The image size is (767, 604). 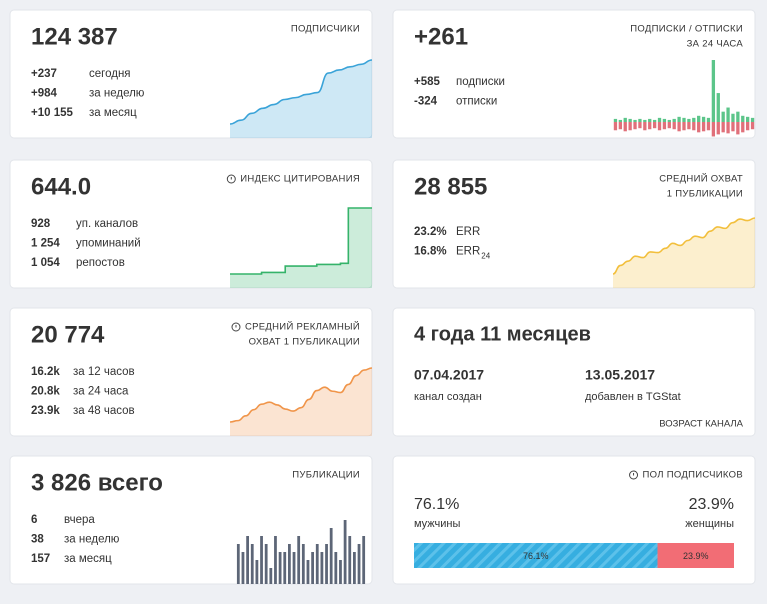 I want to click on stat-value: +984, so click(x=44, y=94).